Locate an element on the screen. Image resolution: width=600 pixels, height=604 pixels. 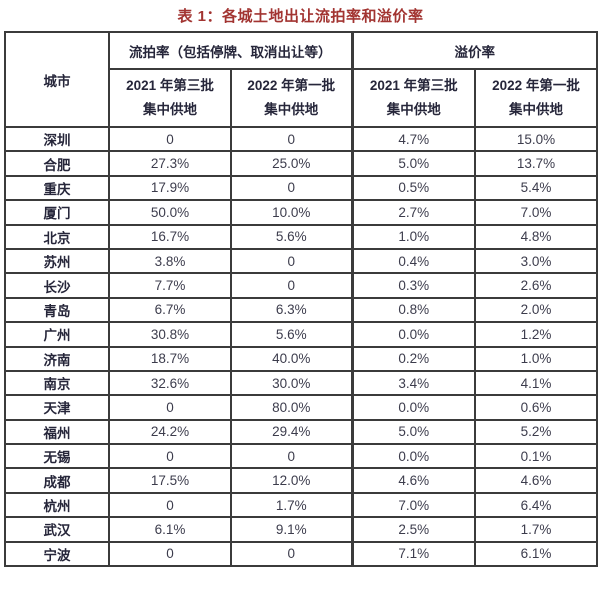
city-cell: 苏州 is located at coordinates (57, 261).